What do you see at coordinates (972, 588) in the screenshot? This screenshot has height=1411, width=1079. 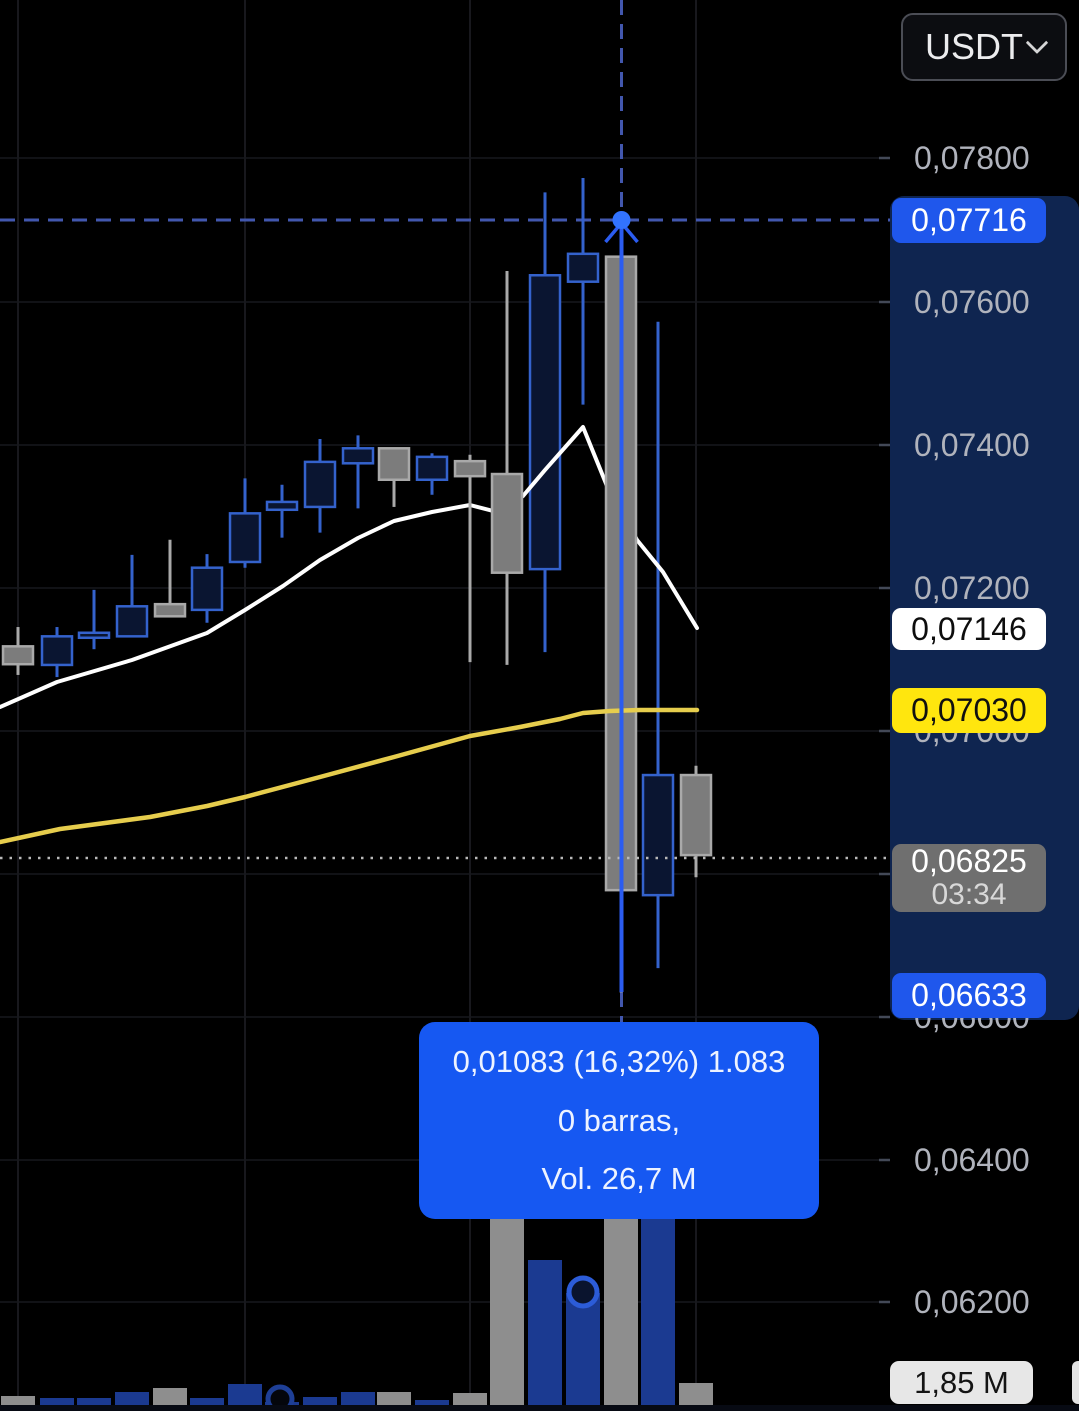 I see `price-axis-label: 0,07200` at bounding box center [972, 588].